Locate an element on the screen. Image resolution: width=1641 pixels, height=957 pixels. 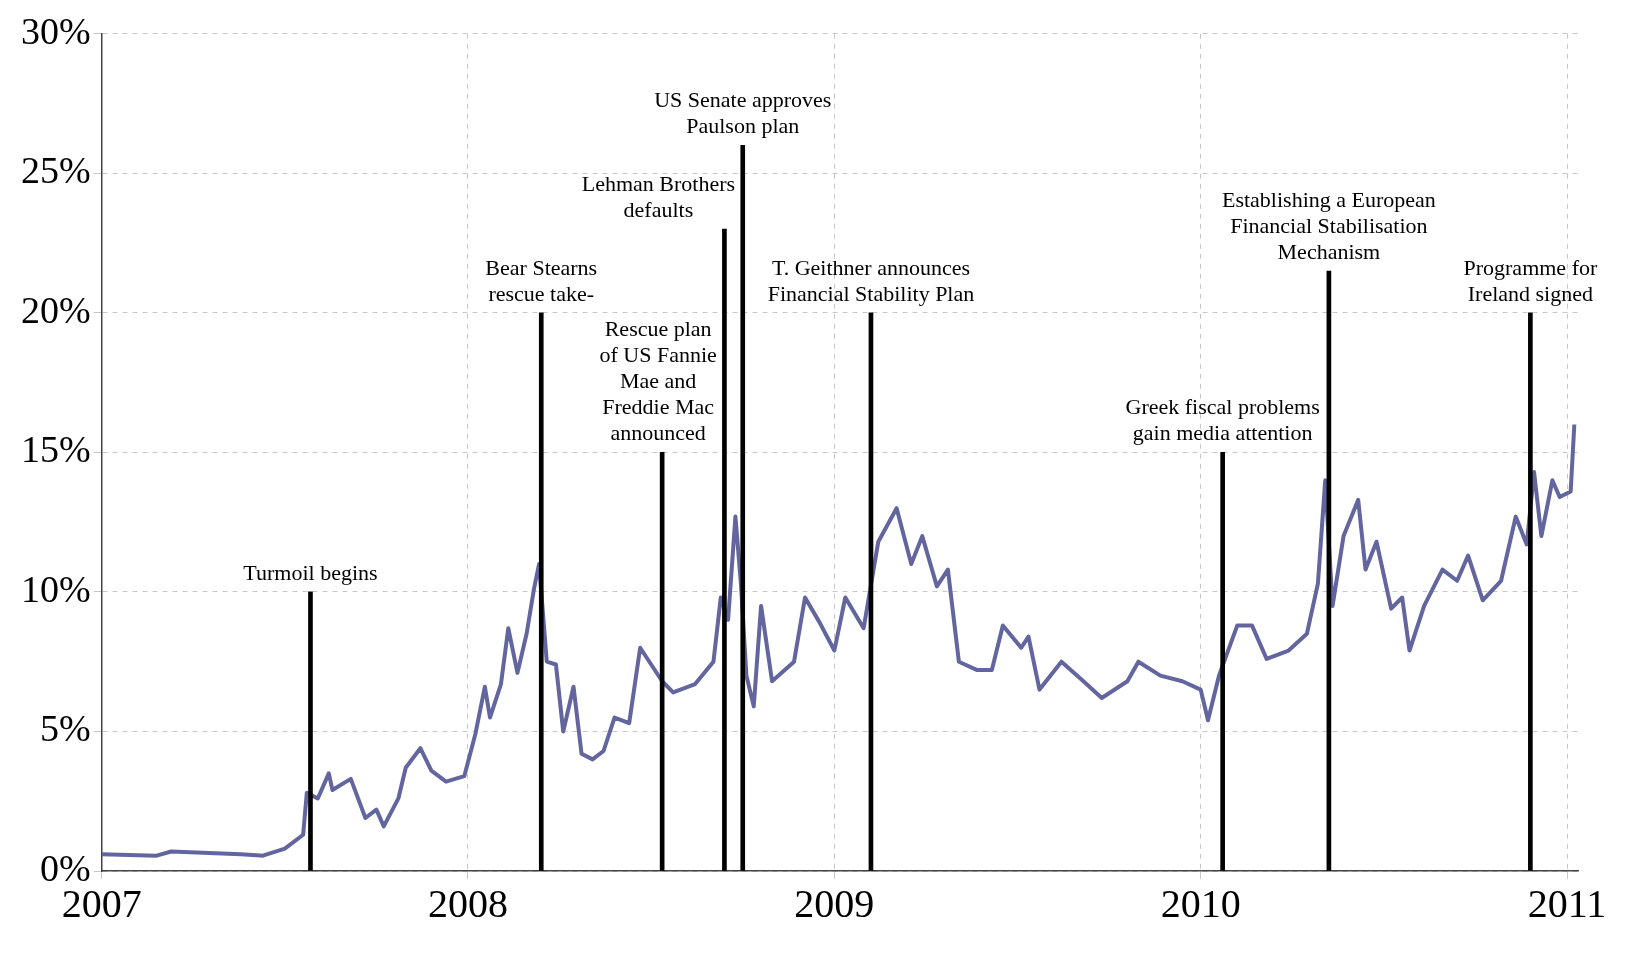
y-tick-label: 5% is located at coordinates (65, 728).